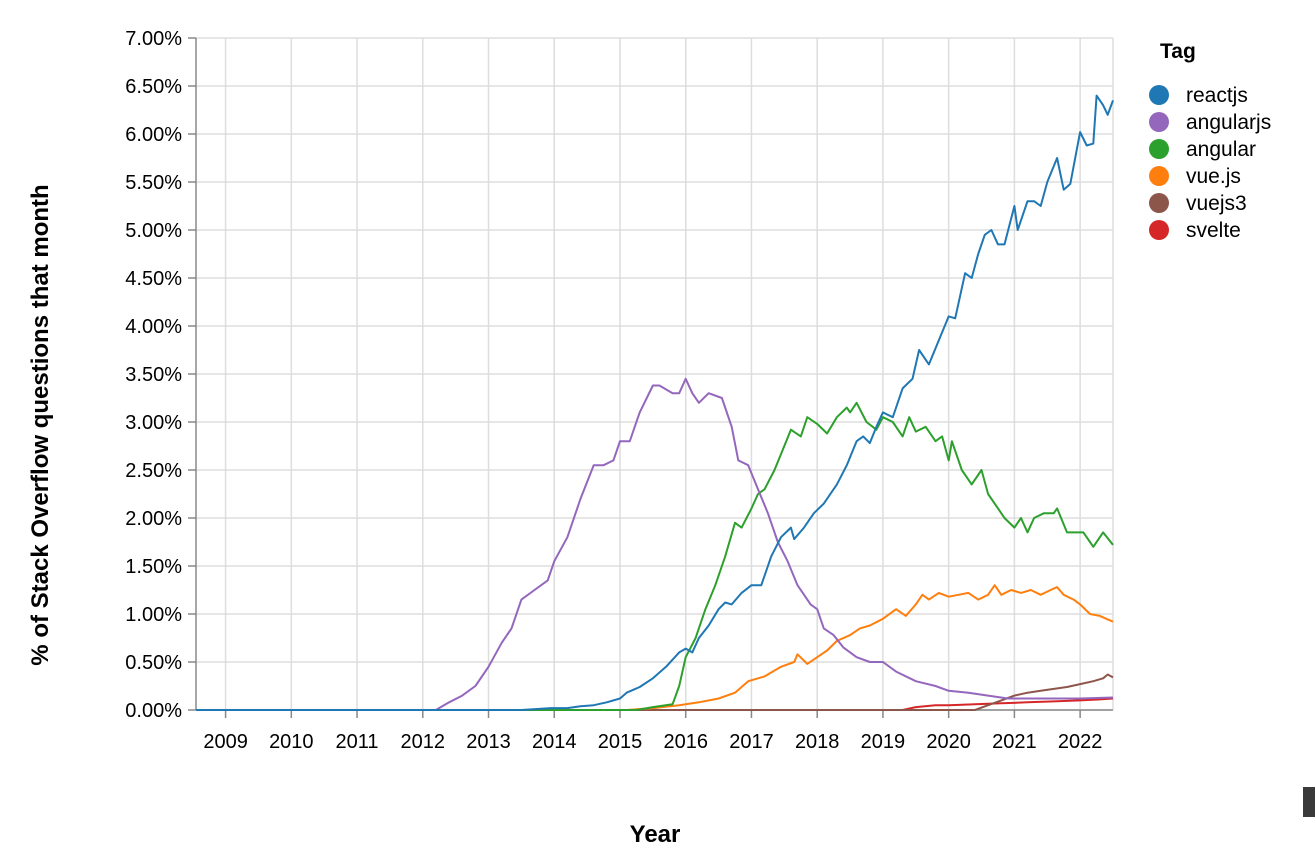 This screenshot has width=1315, height=845. I want to click on x-tick-label: 2015, so click(620, 742).